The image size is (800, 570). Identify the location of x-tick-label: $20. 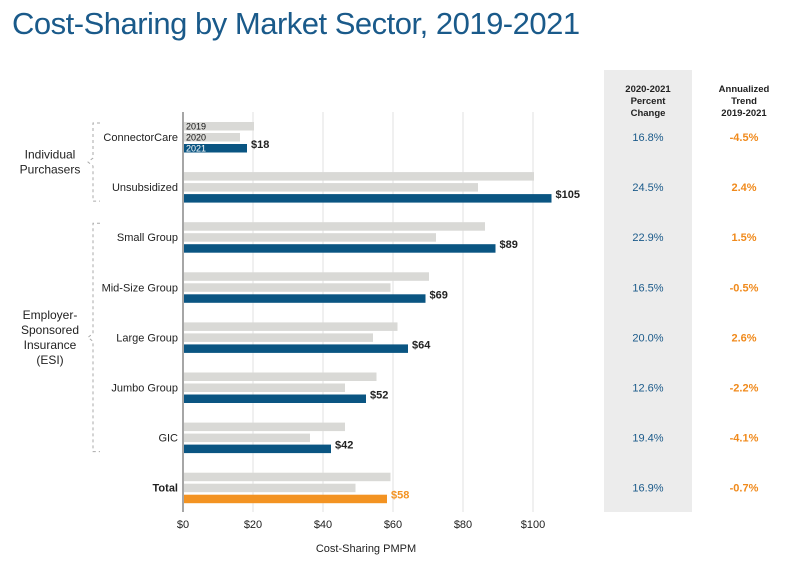
(253, 525).